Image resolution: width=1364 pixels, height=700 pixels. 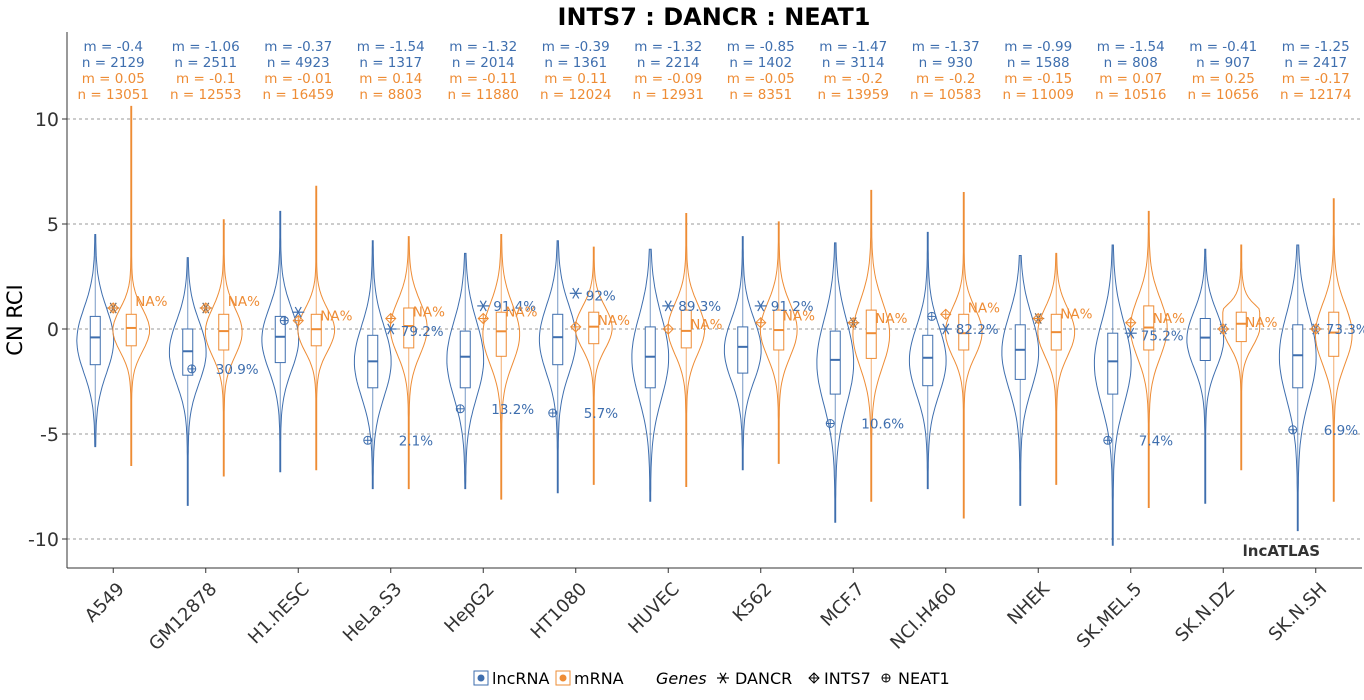 I want to click on stat-label: n = 2129, so click(x=113, y=63).